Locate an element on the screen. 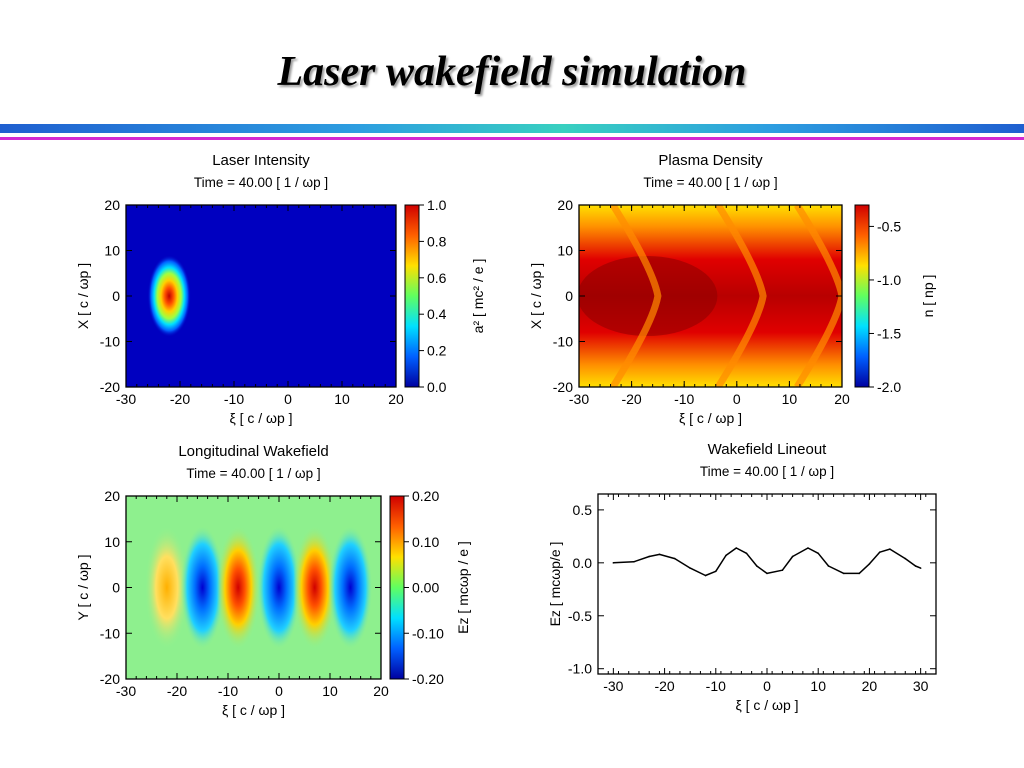  slide-title: Laser wakefield simulation is located at coordinates (512, 72).